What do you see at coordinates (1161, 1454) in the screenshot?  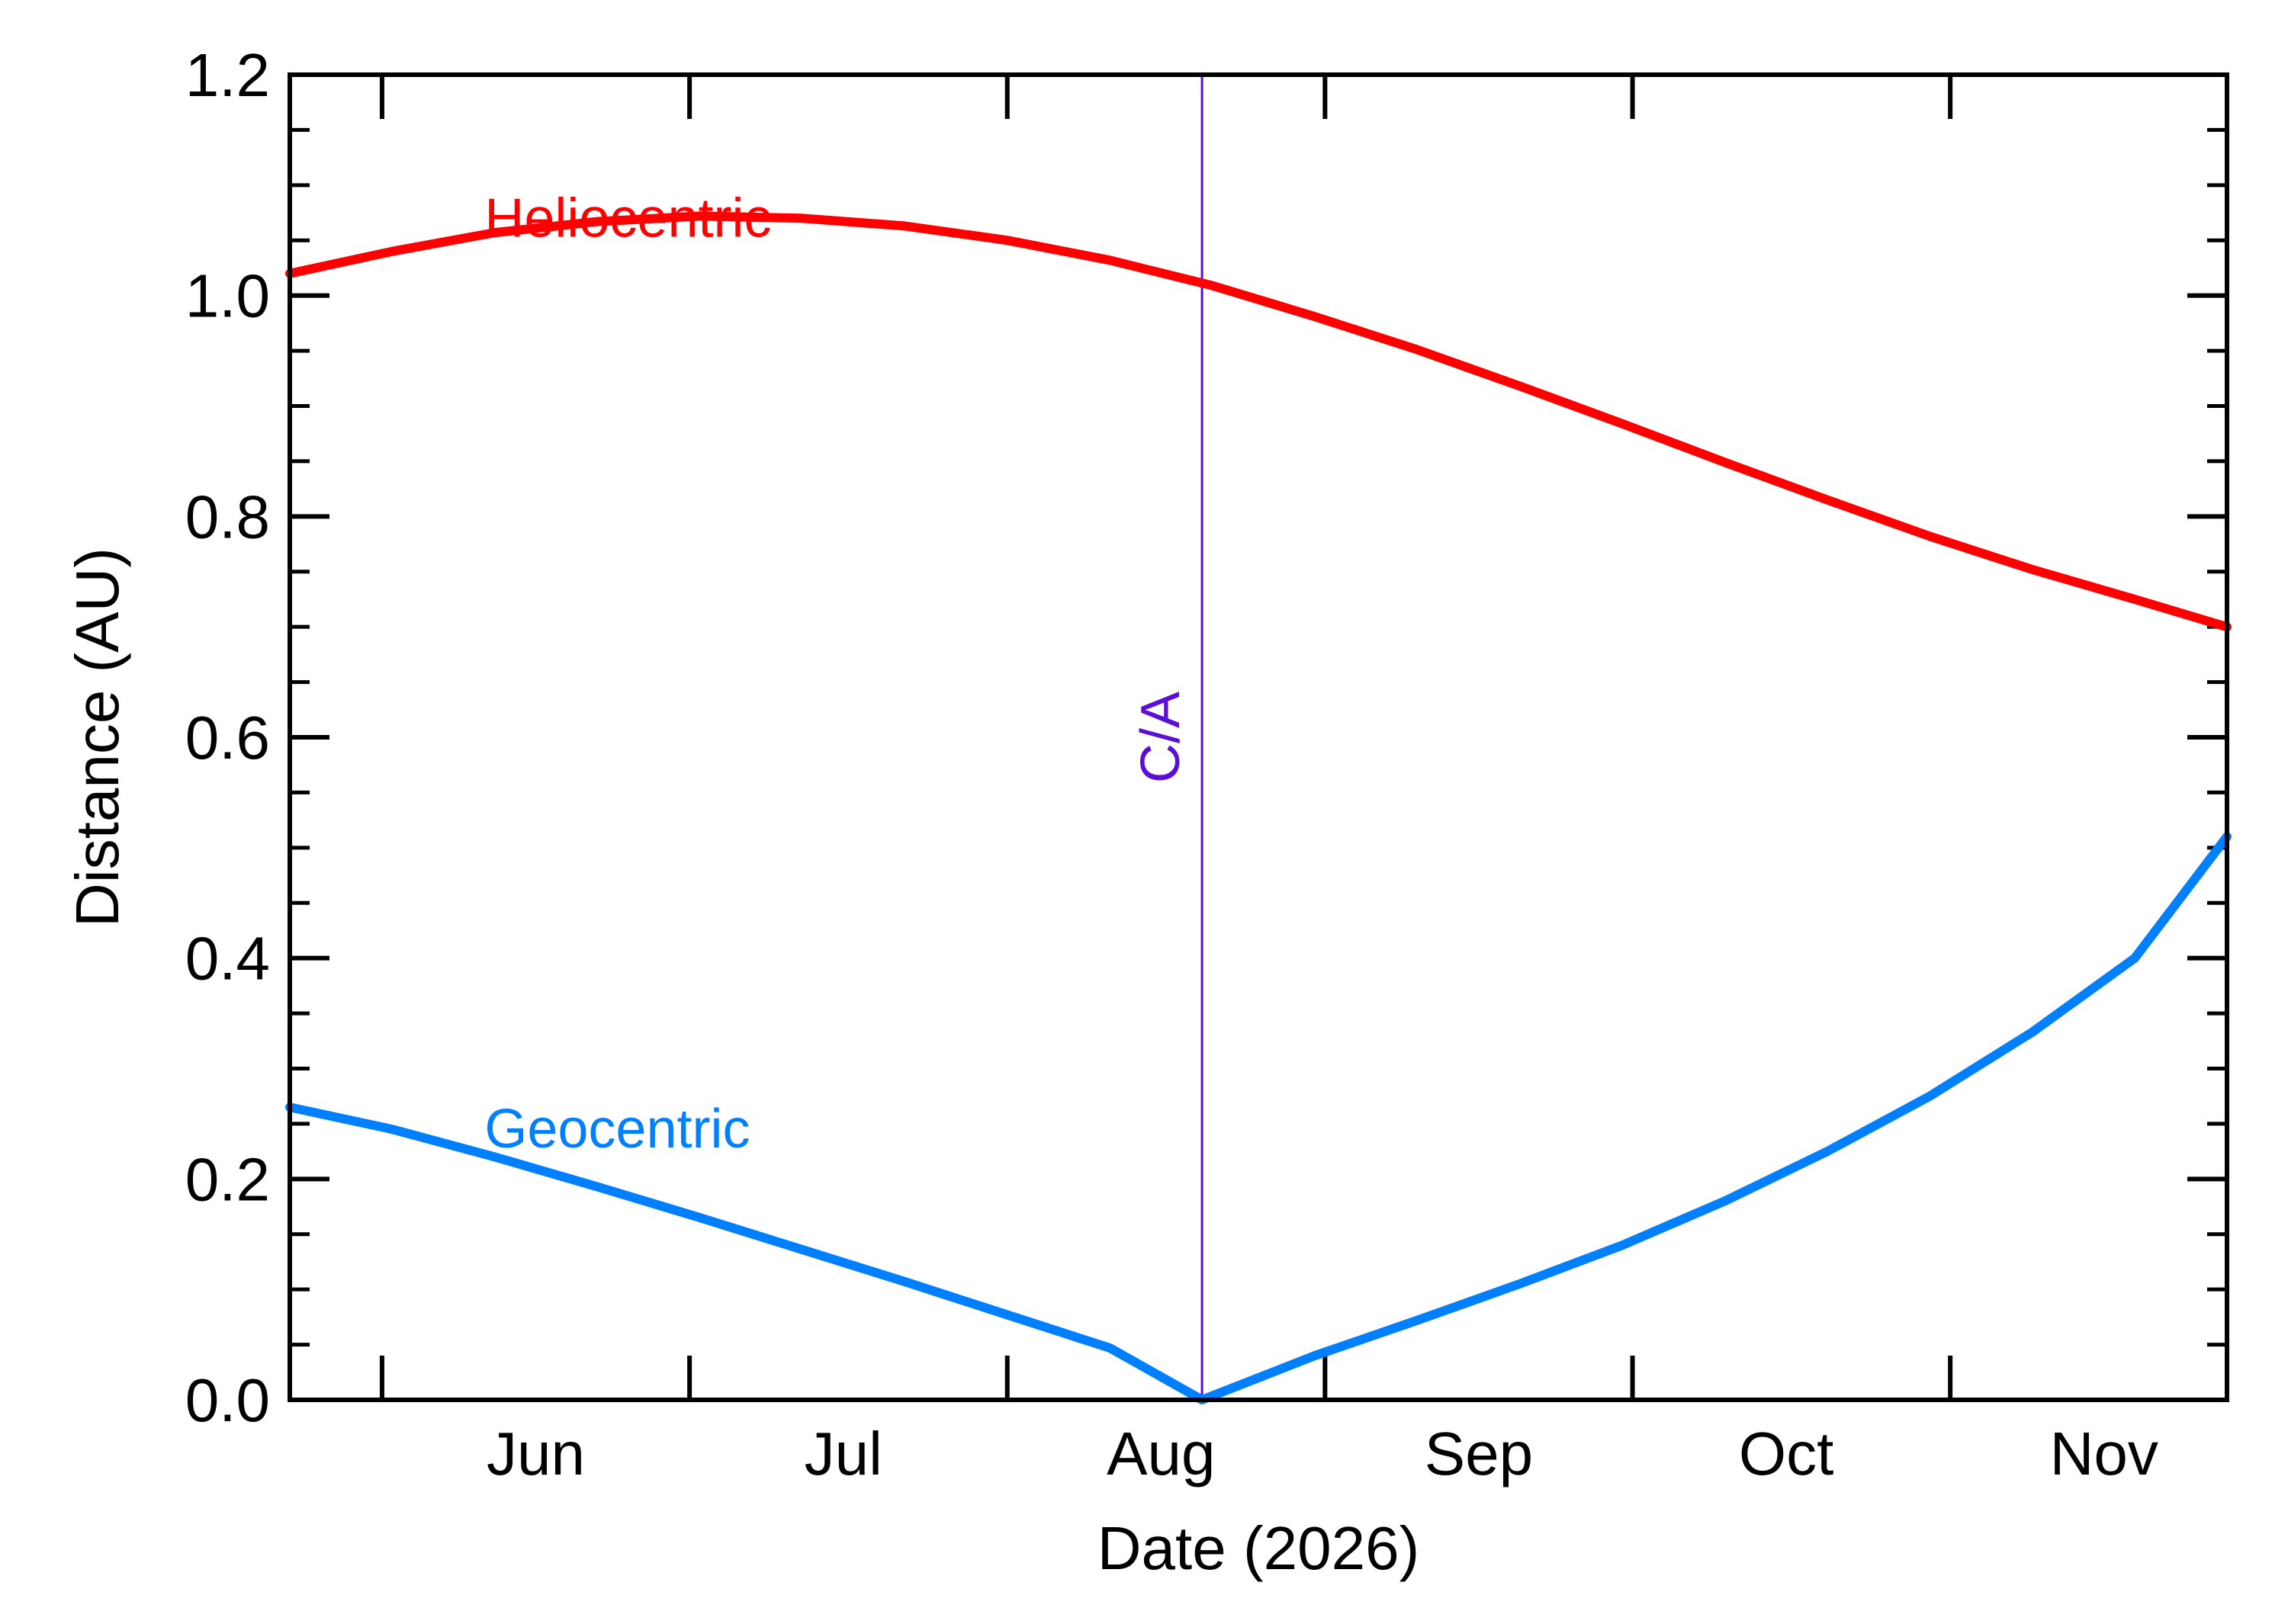 I see `x-tick-label: Aug` at bounding box center [1161, 1454].